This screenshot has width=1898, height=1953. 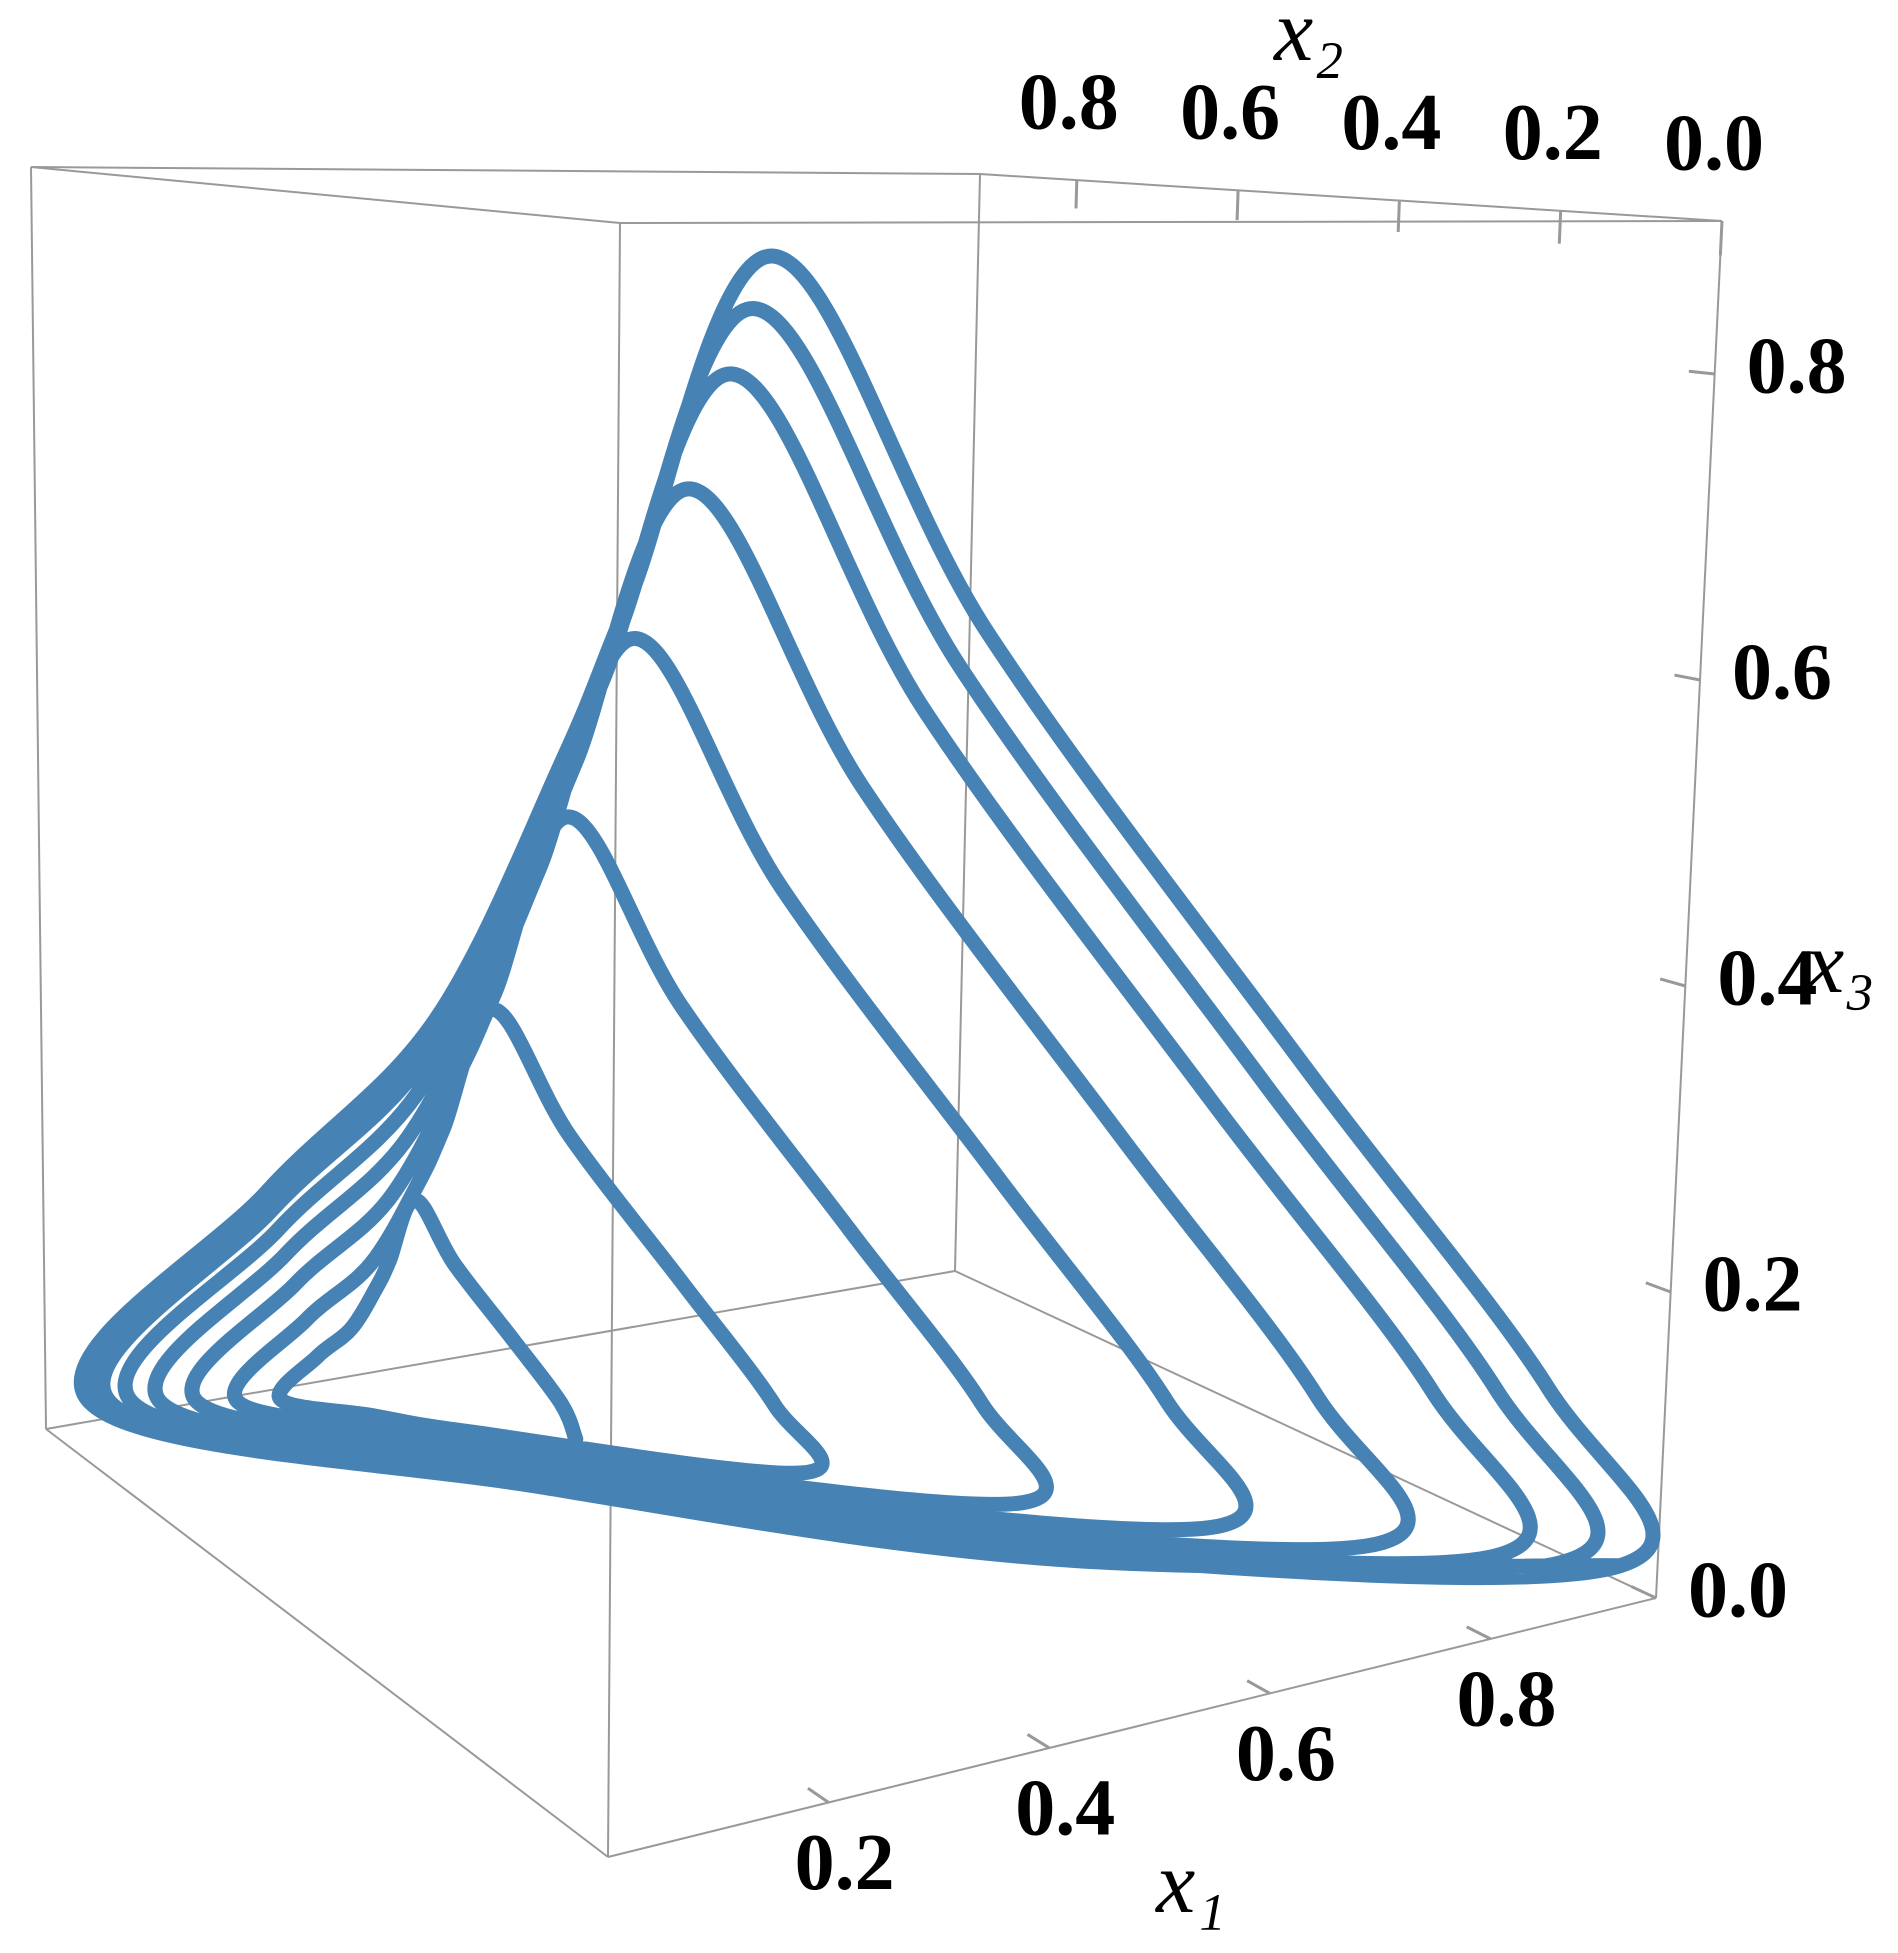 I want to click on x3-axis-label: x₃, so click(x=1839, y=963).